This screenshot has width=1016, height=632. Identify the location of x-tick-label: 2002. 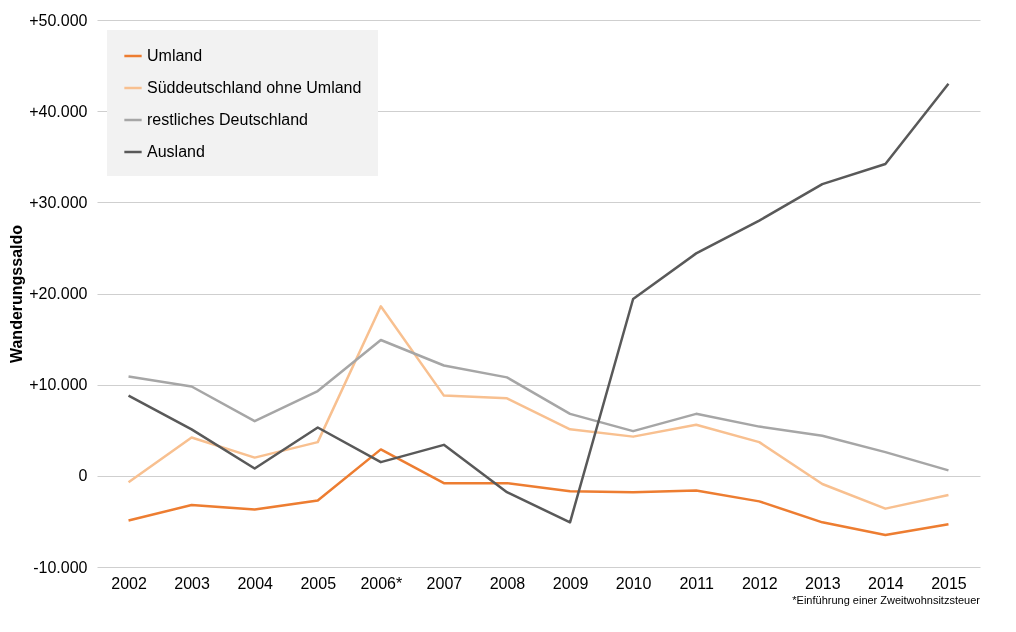
(129, 583).